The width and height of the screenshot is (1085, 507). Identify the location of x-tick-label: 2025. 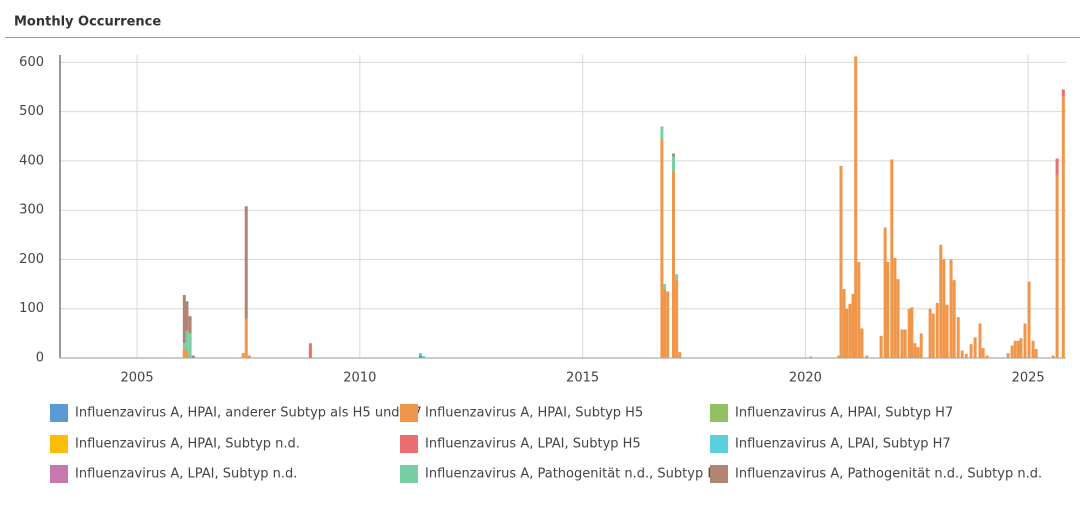
(1028, 378).